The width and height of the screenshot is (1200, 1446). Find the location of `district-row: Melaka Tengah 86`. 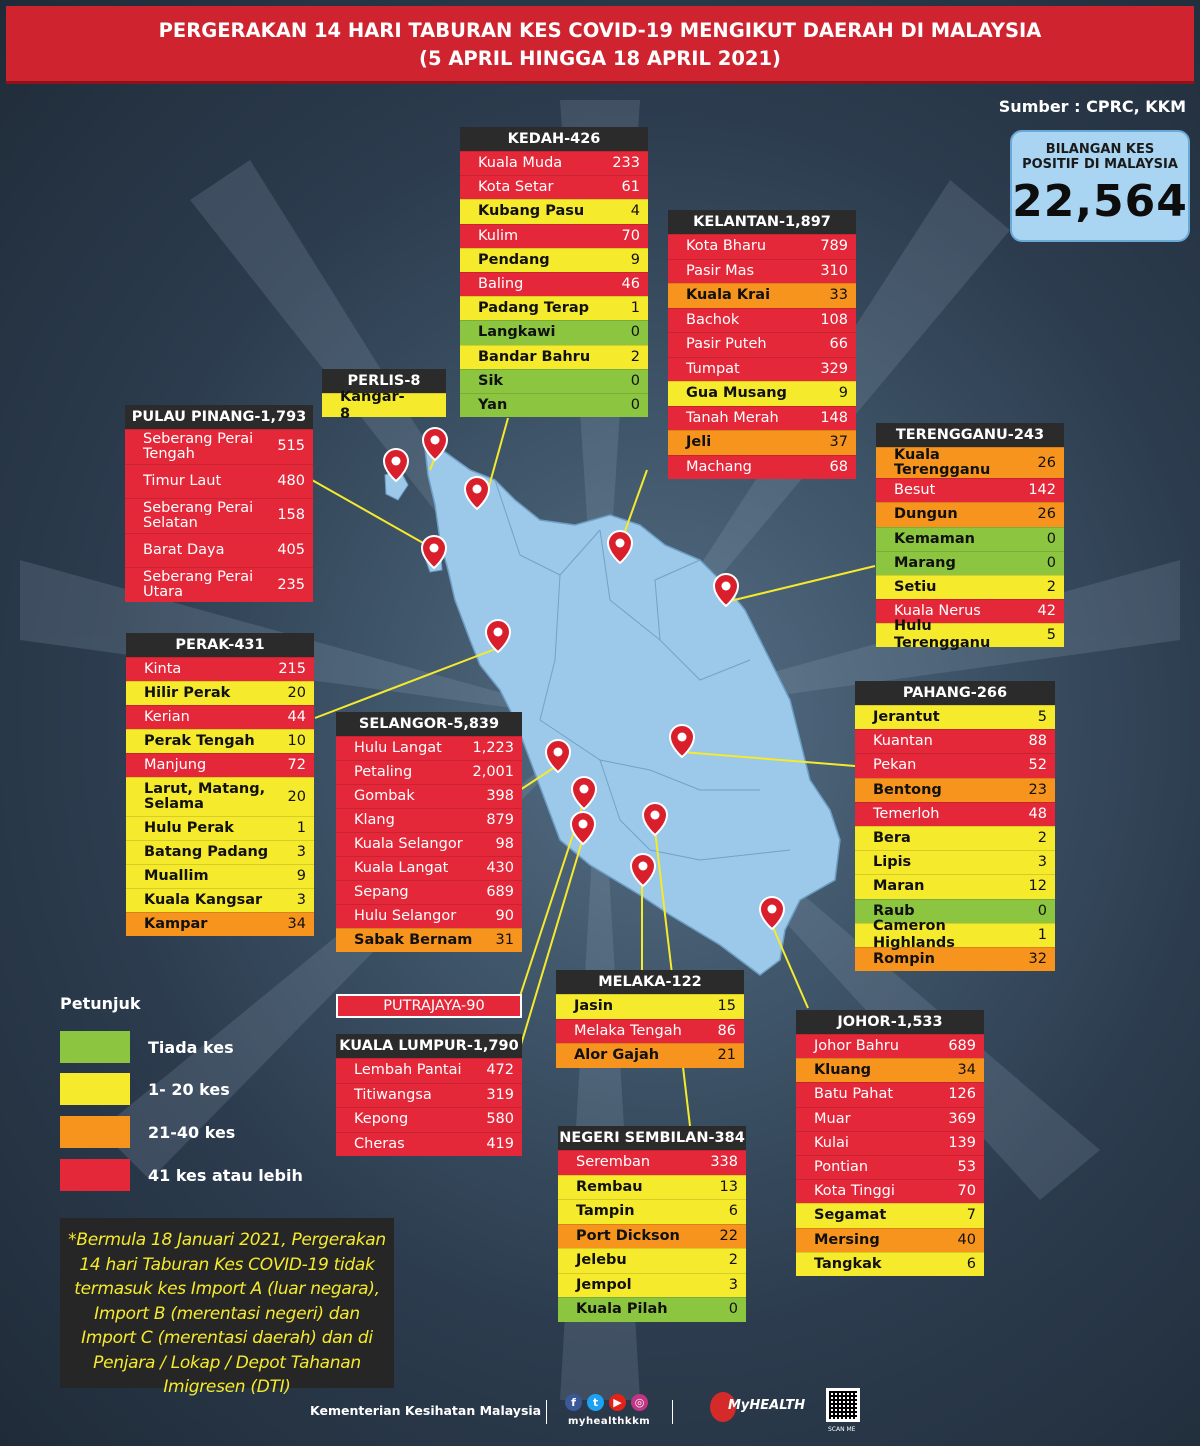

district-row: Melaka Tengah 86 is located at coordinates (650, 1030).